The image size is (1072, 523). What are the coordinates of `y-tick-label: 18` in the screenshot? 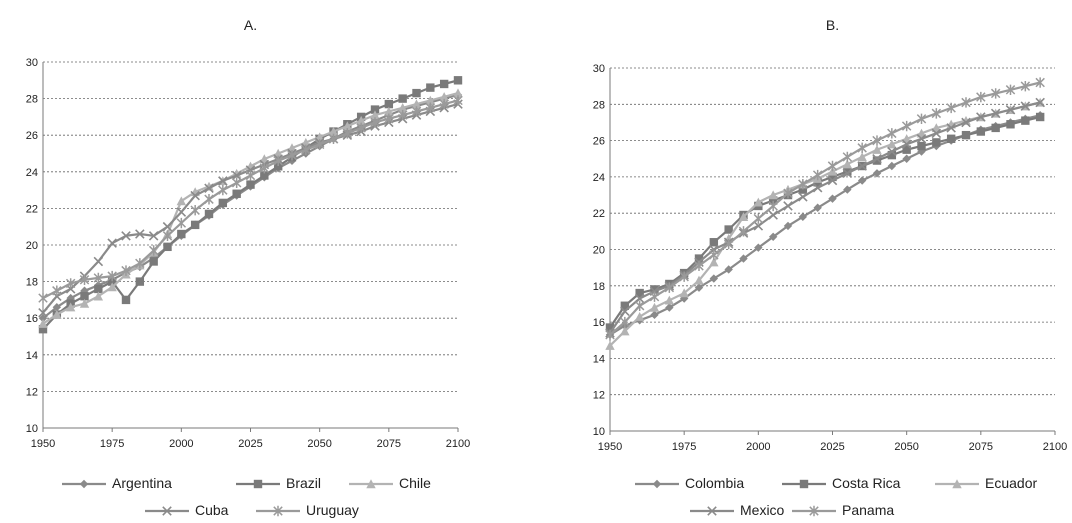 It's located at (599, 287).